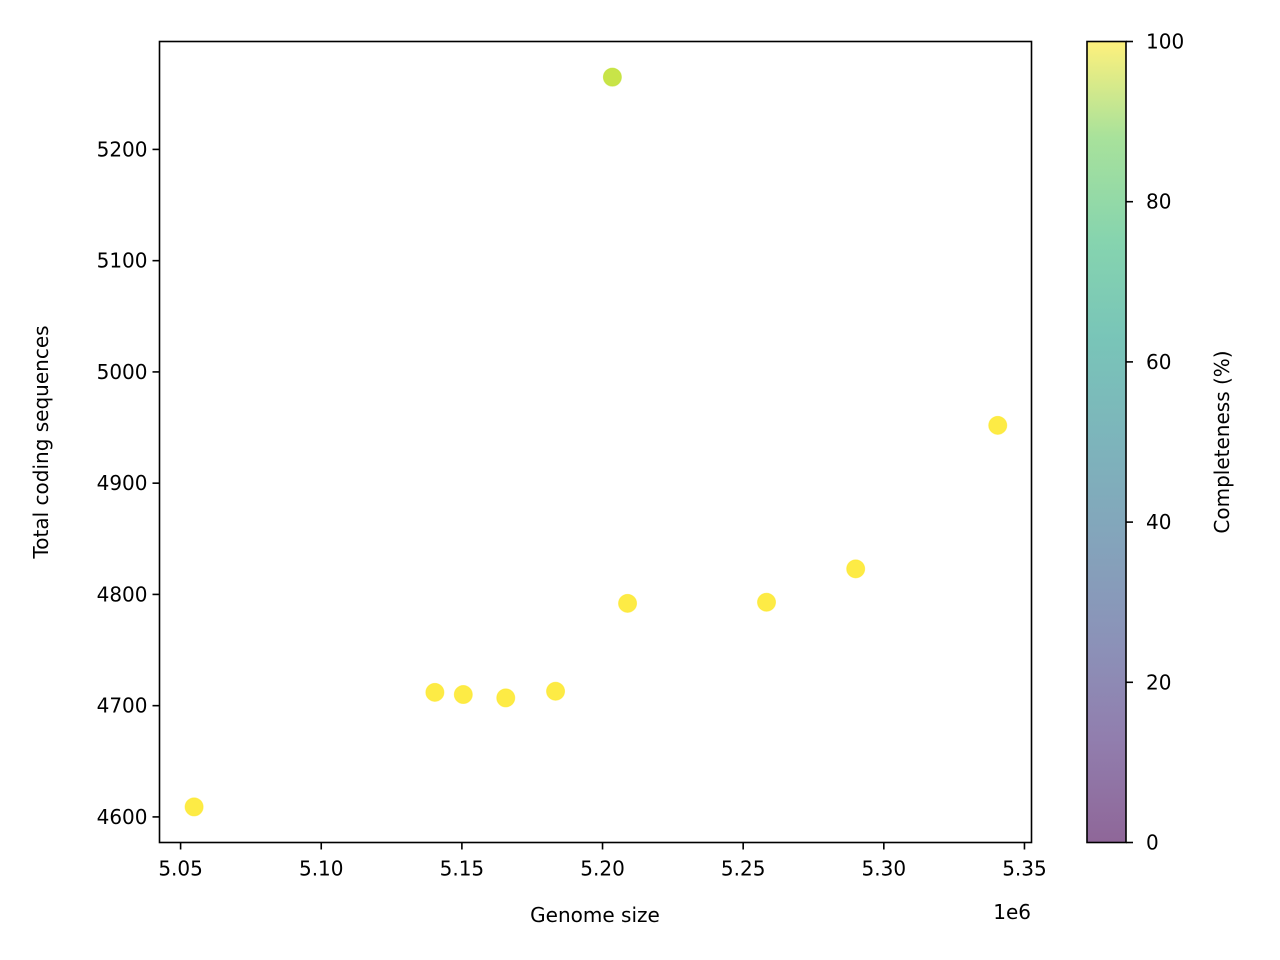 This screenshot has width=1280, height=960. I want to click on x-tick-label: 5.15, so click(462, 869).